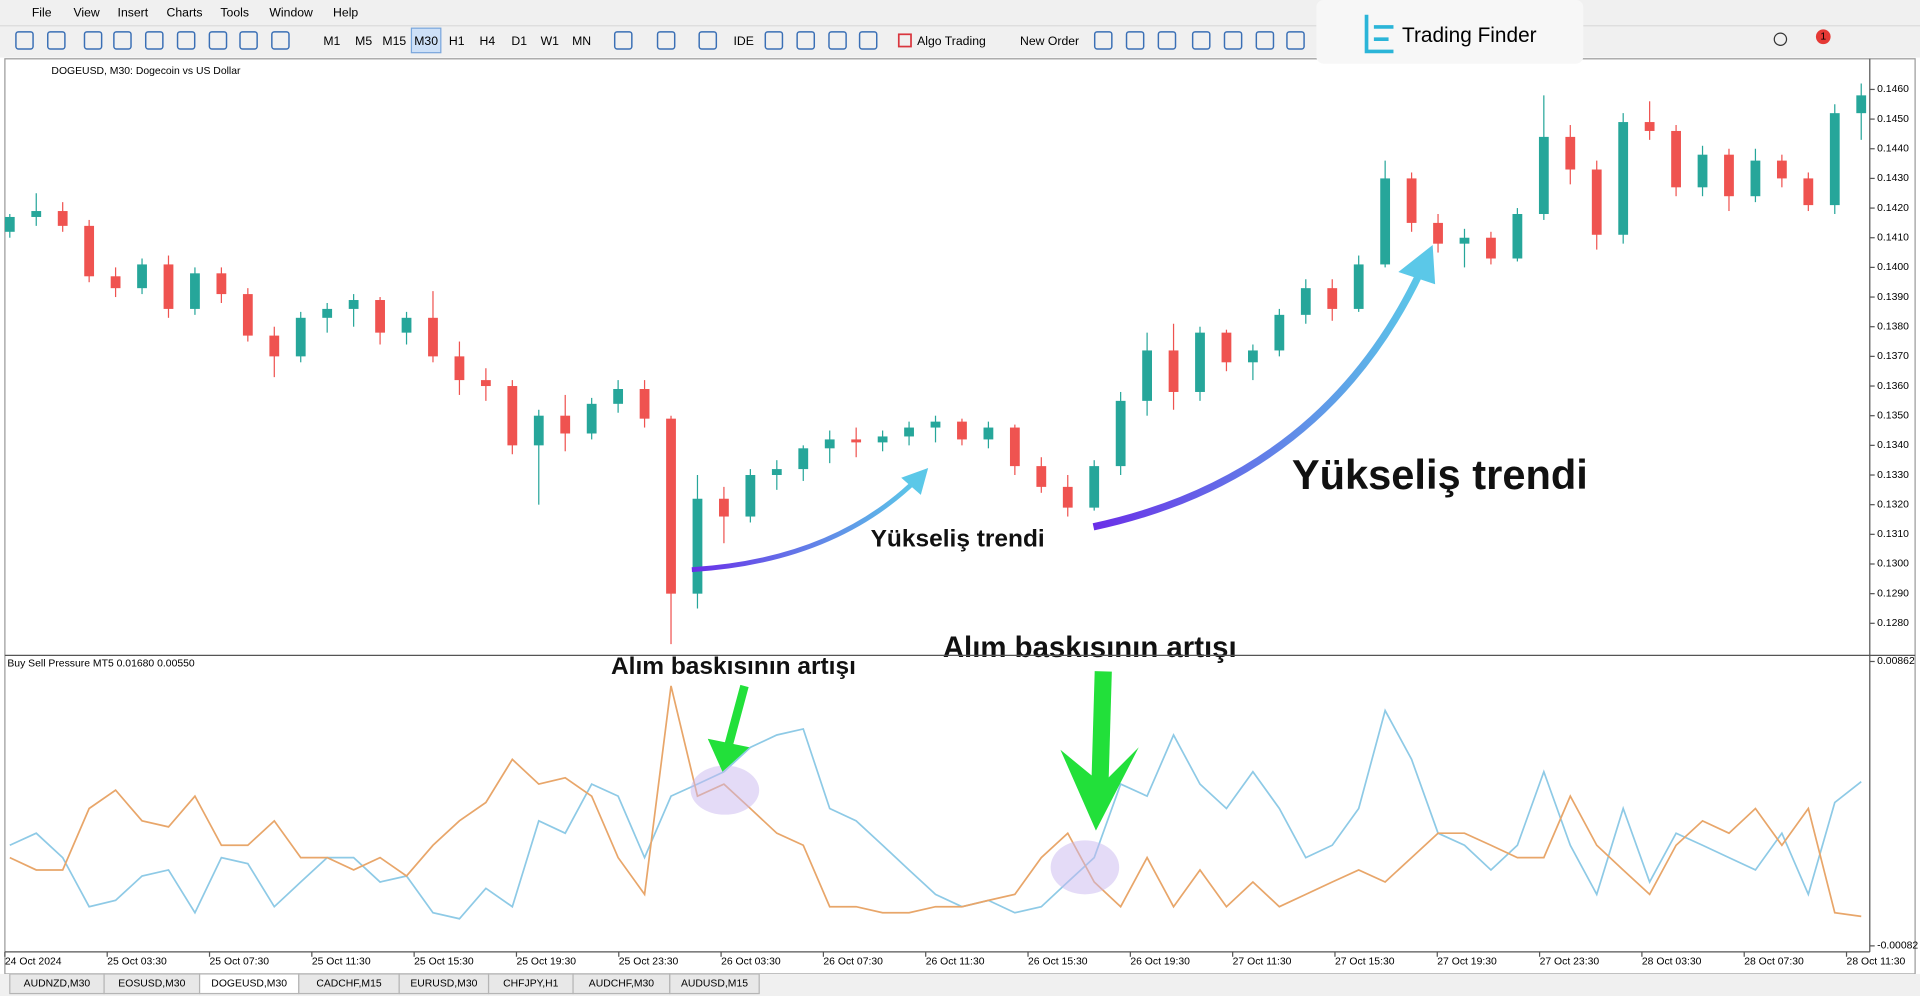  I want to click on logo-stroke, so click(1379, 34).